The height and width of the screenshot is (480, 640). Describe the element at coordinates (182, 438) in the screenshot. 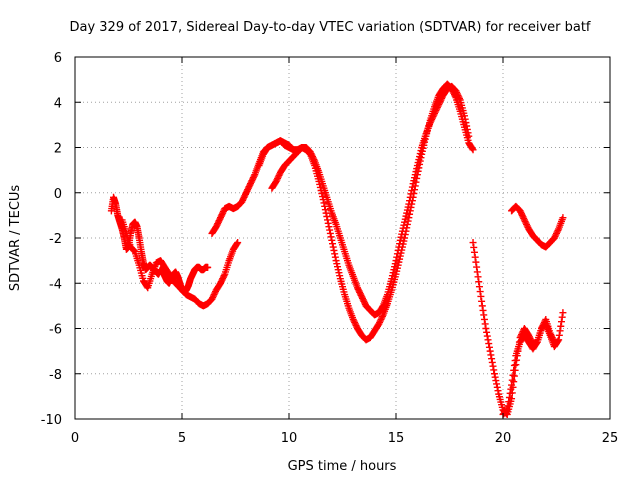

I see `x-tick-label: 5` at that location.